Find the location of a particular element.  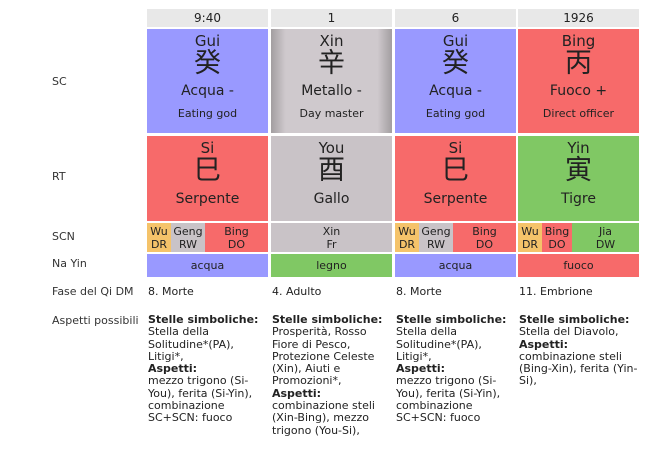

scn-year-item-0: Wu DR is located at coordinates (530, 237).